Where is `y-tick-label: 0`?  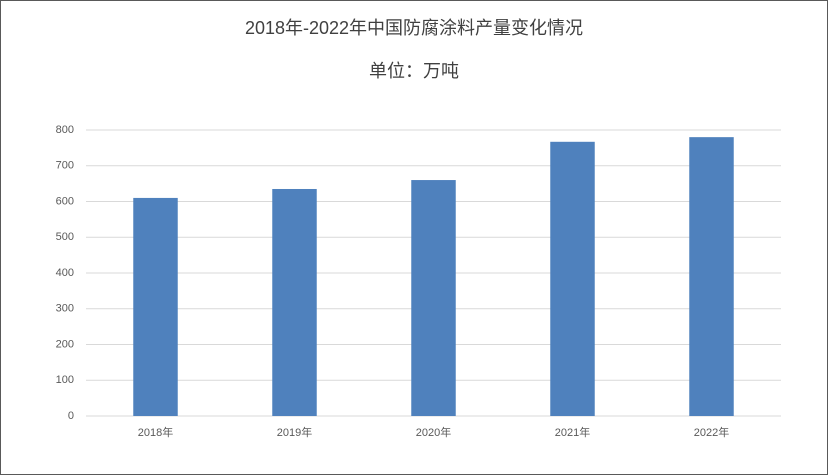 y-tick-label: 0 is located at coordinates (71, 416).